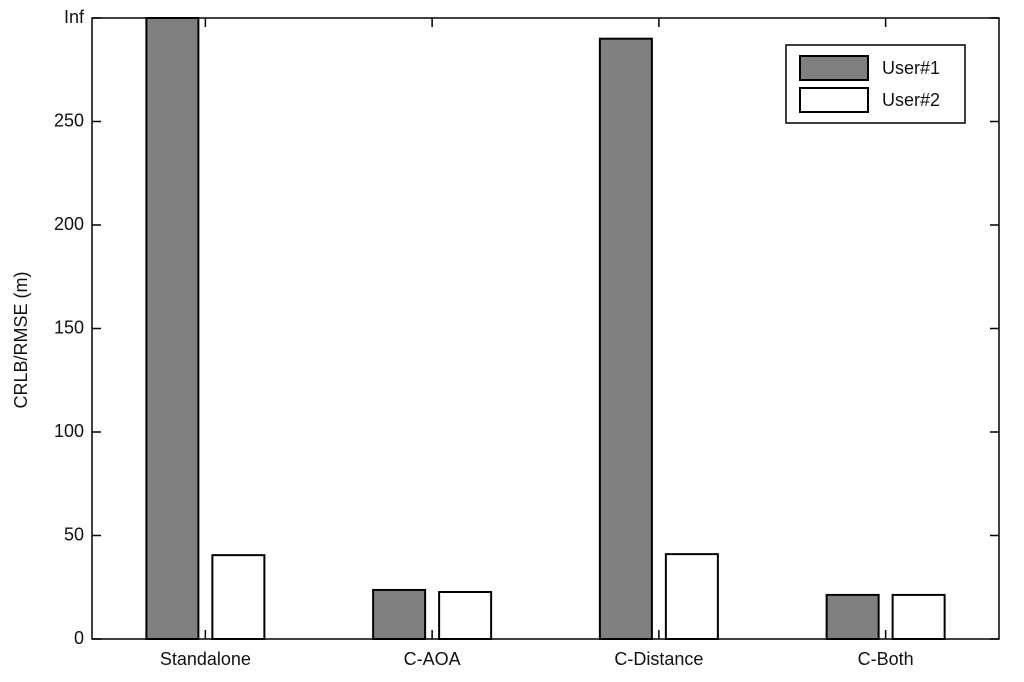  What do you see at coordinates (69, 224) in the screenshot?
I see `y-tick-label: 200` at bounding box center [69, 224].